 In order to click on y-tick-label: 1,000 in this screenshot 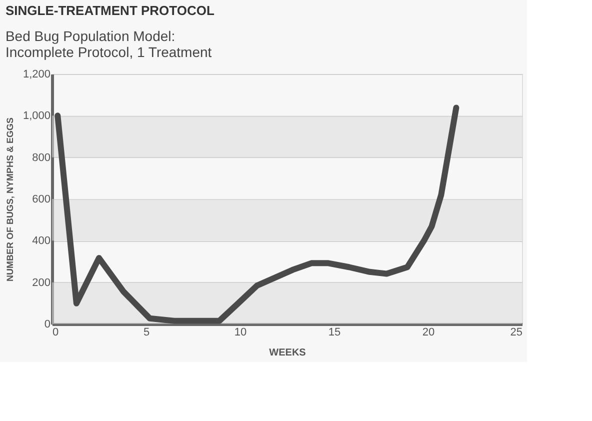, I will do `click(36, 116)`.